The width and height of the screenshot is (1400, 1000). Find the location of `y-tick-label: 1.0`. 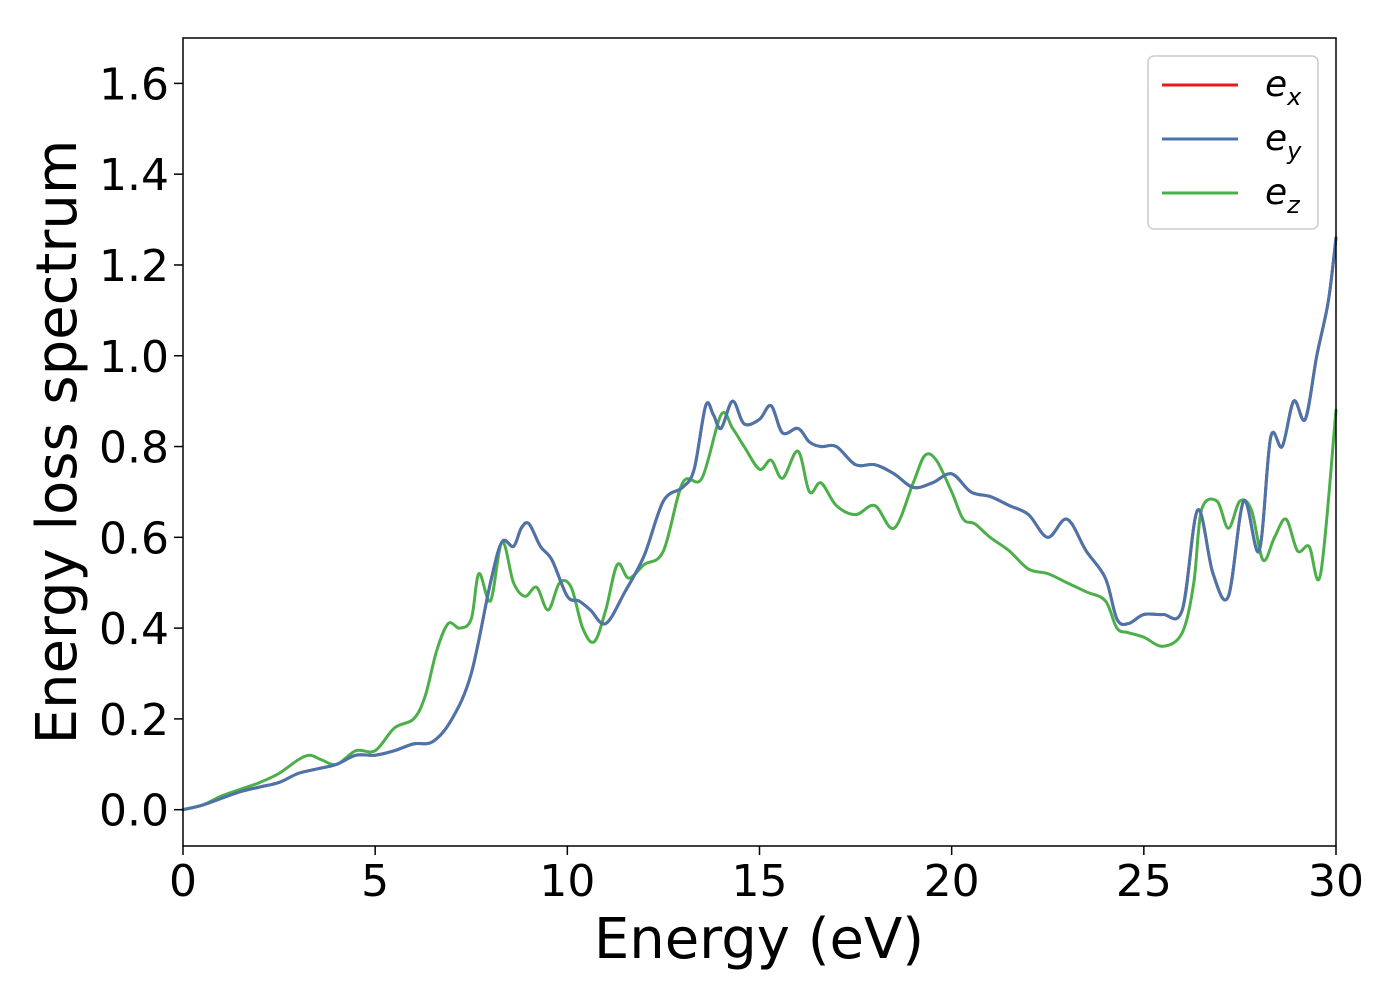

y-tick-label: 1.0 is located at coordinates (134, 357).